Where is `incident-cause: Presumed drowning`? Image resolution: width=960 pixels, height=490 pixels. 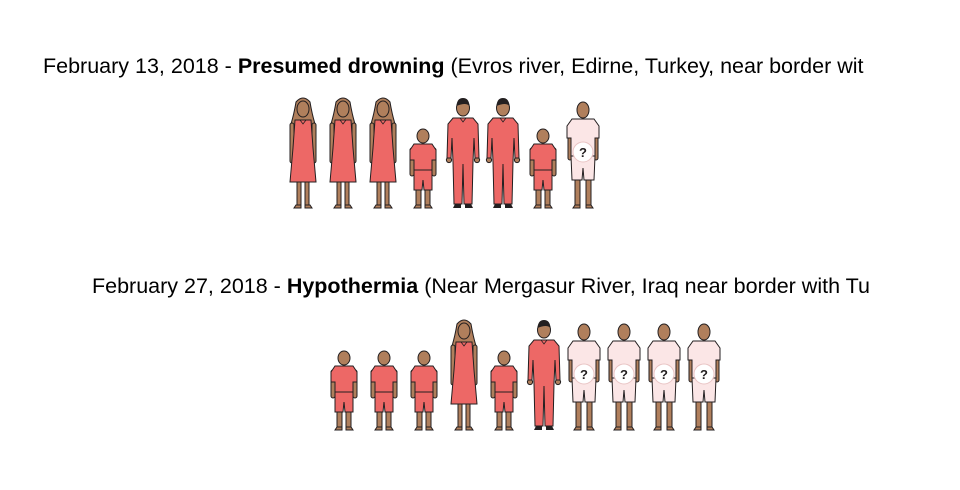 incident-cause: Presumed drowning is located at coordinates (341, 66).